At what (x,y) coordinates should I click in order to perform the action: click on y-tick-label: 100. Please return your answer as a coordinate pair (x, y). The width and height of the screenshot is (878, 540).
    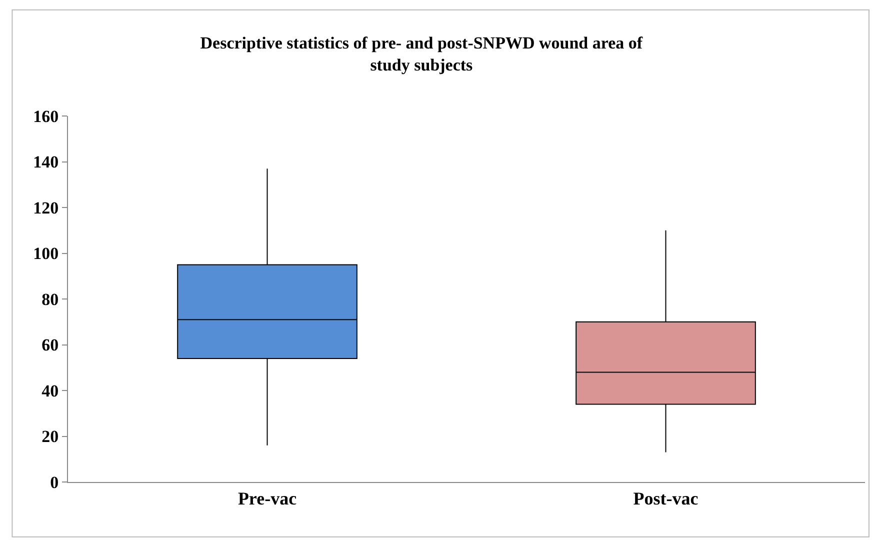
    Looking at the image, I should click on (46, 254).